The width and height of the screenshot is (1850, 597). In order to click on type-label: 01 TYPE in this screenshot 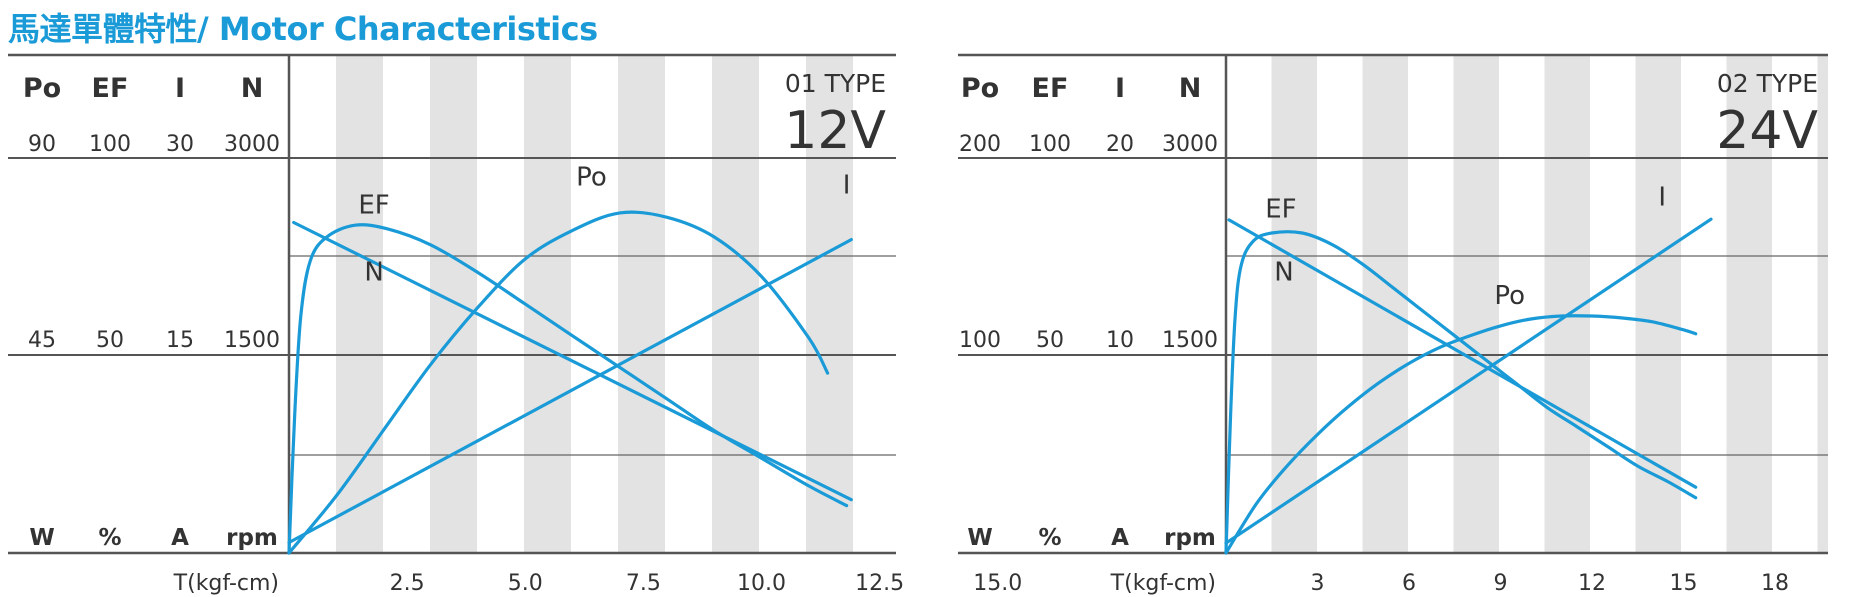, I will do `click(835, 83)`.